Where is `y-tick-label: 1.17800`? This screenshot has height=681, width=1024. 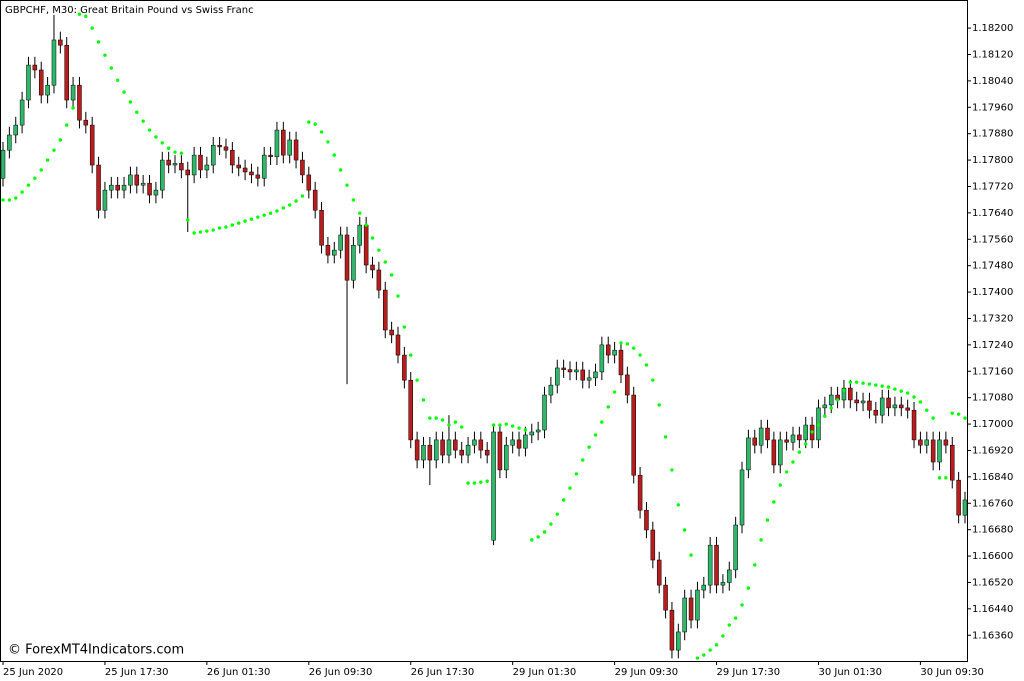
y-tick-label: 1.17800 is located at coordinates (992, 160).